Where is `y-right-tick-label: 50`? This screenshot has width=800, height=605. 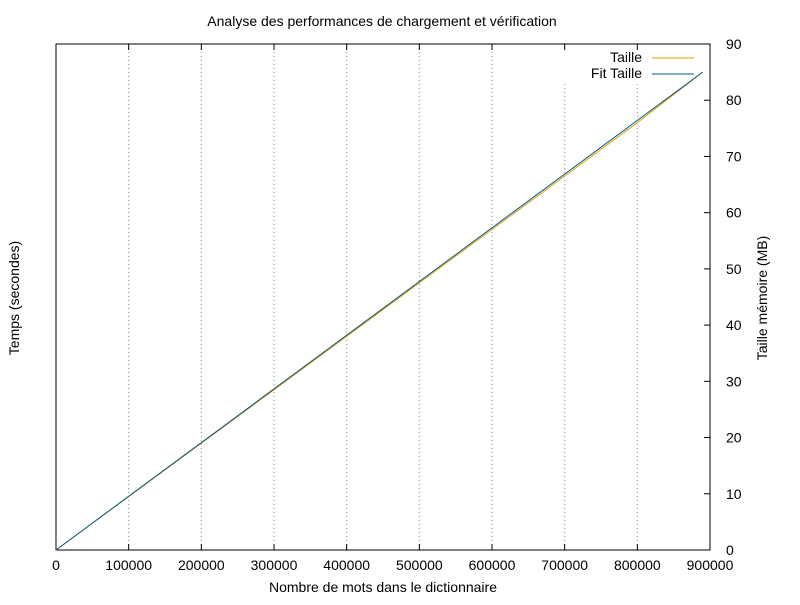
y-right-tick-label: 50 is located at coordinates (734, 269).